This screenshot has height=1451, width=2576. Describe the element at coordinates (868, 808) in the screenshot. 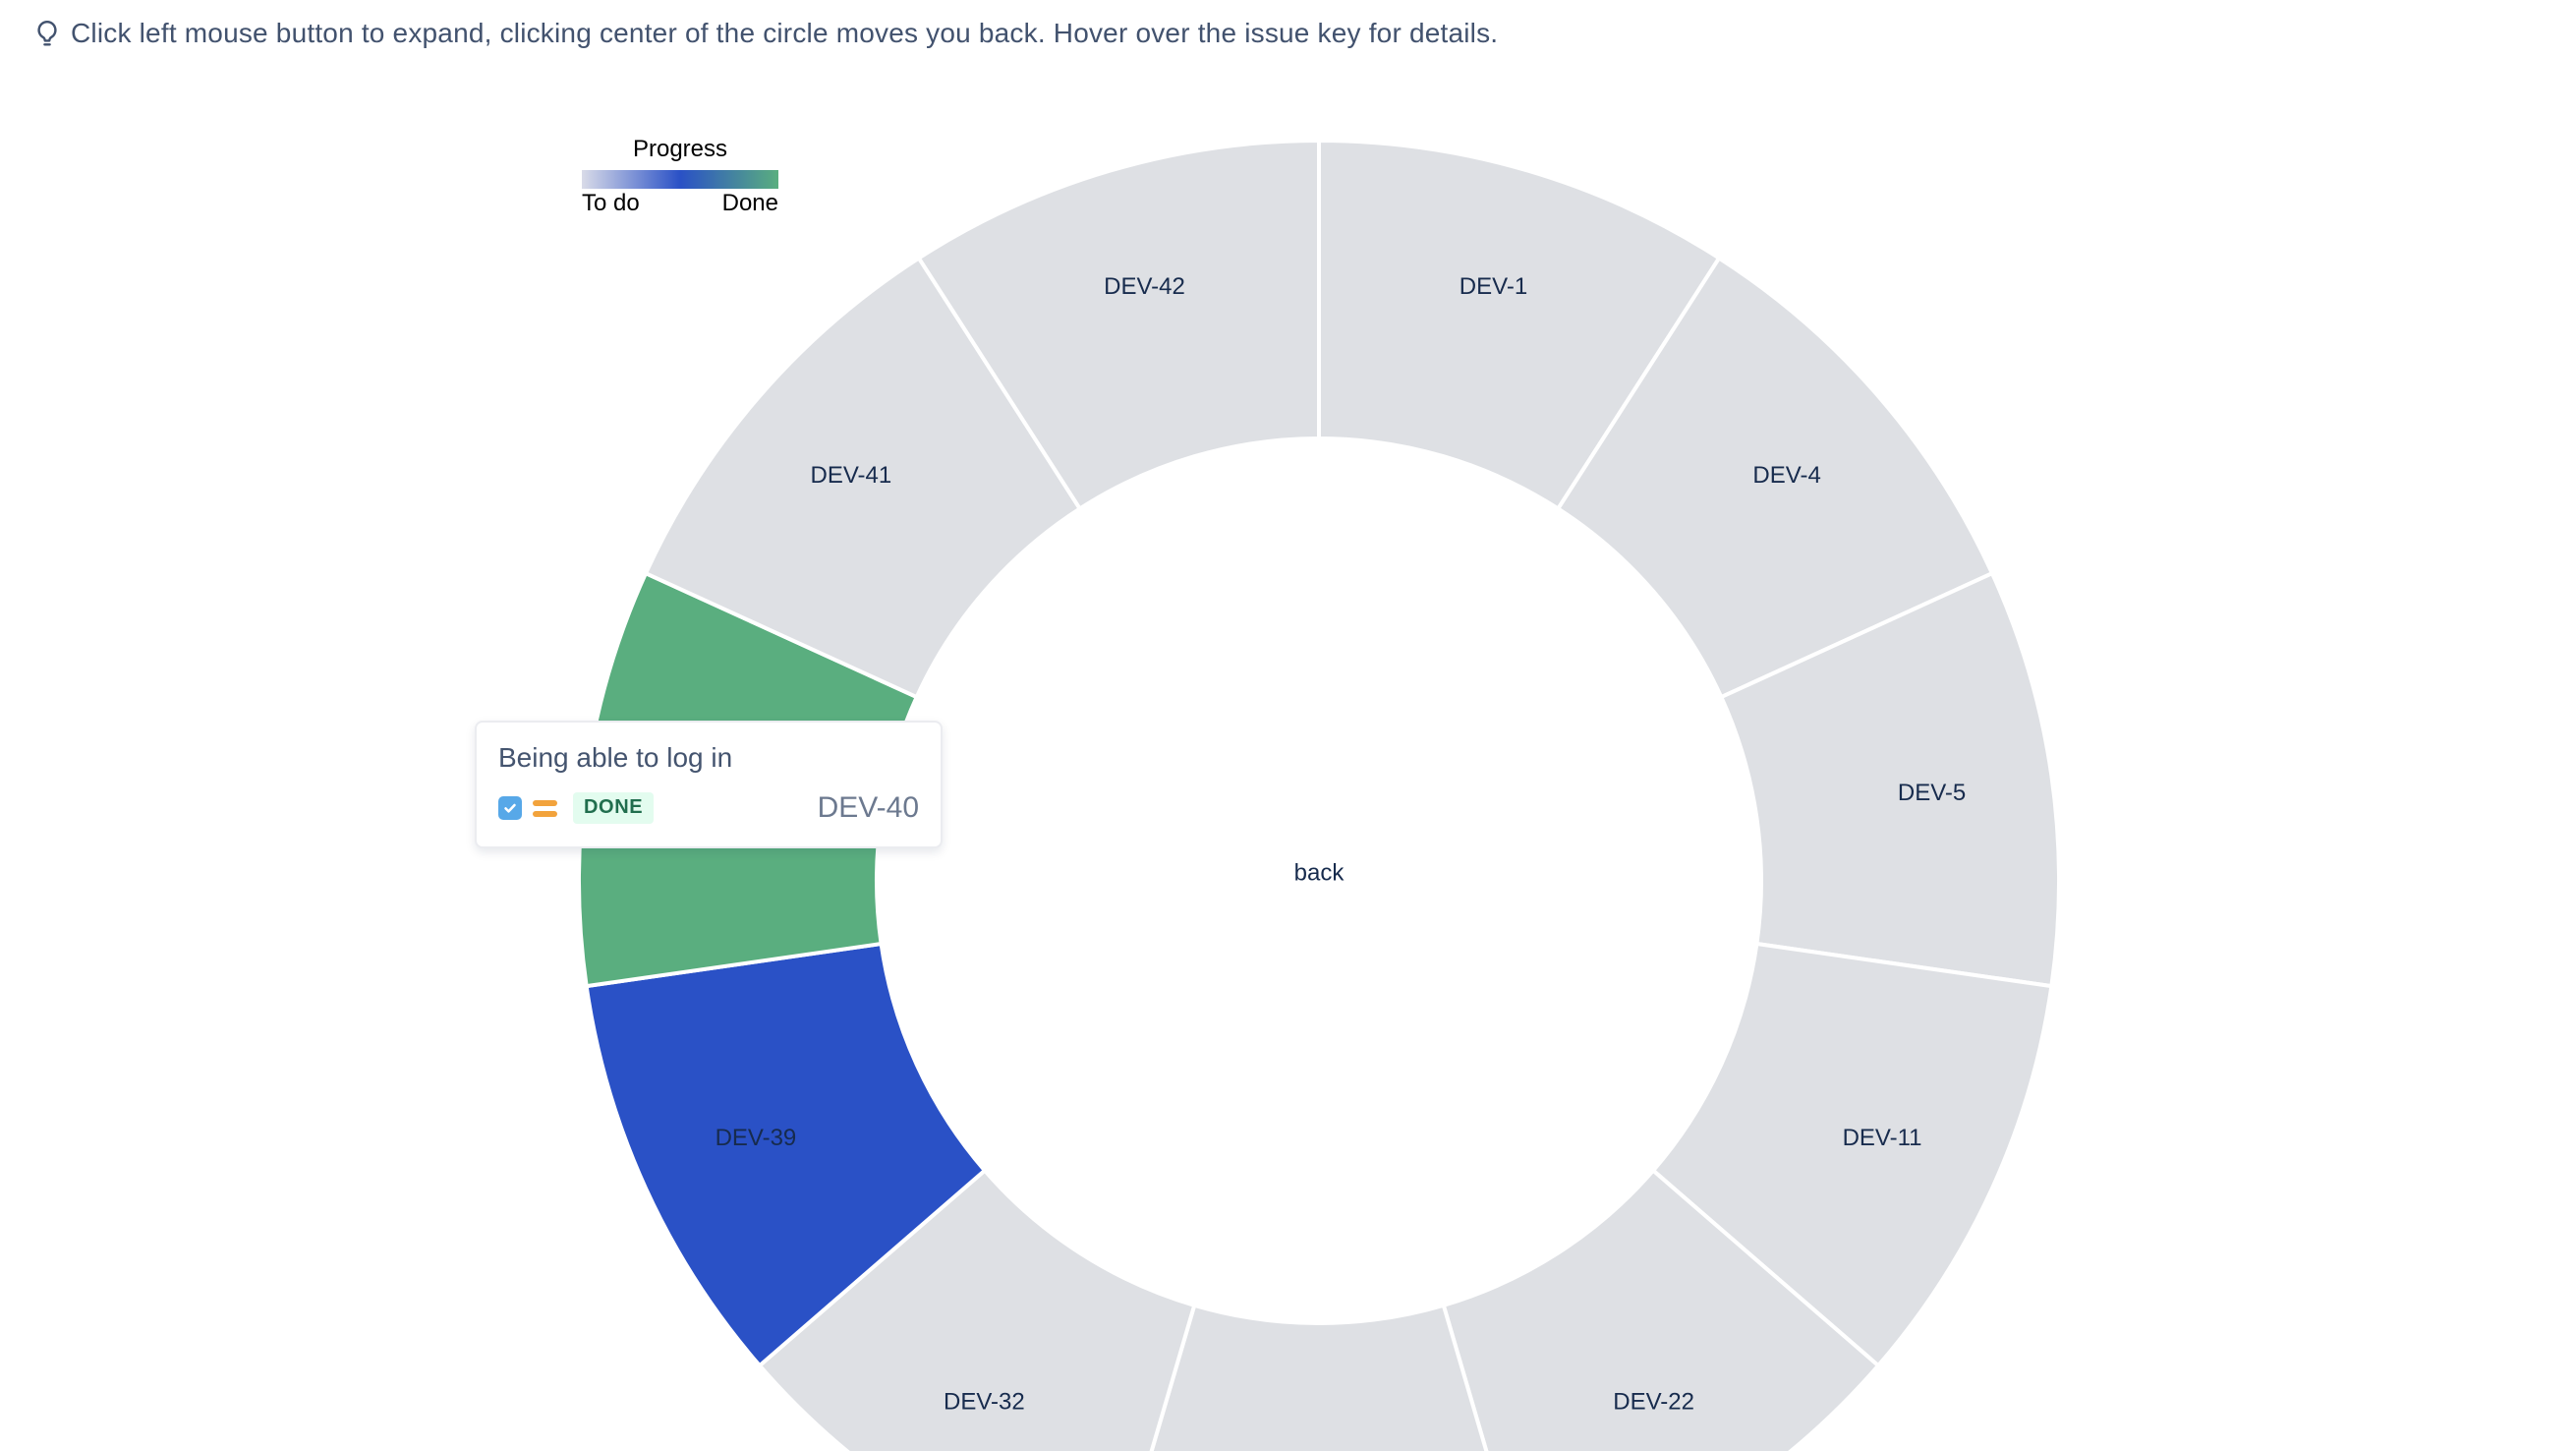

I see `tooltip-issue-key: DEV-40` at that location.